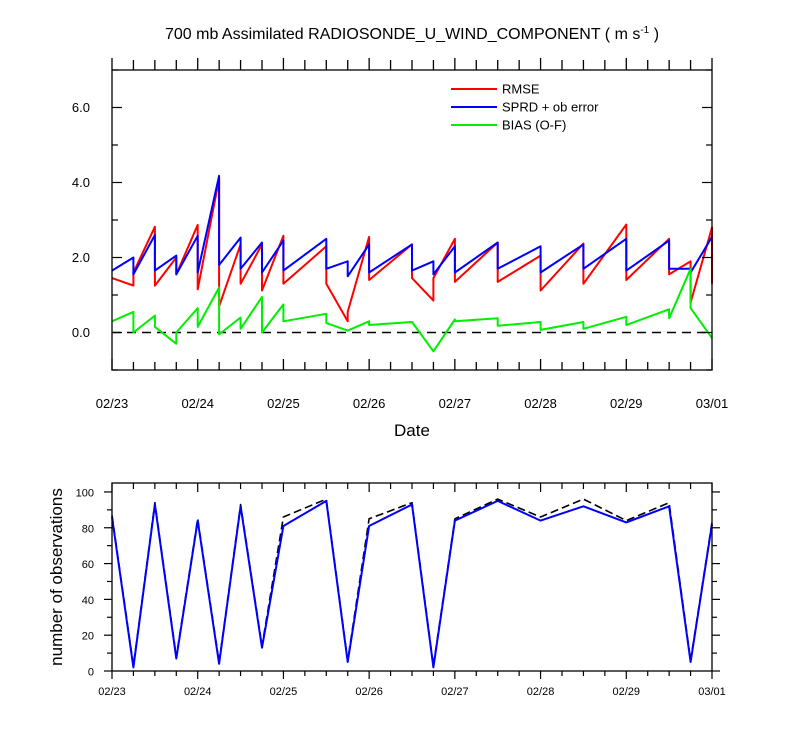  I want to click on top-x-tick-labels: 02/23 02/24 02/25 02/26 02/27 02/28 02/29 03/01, so click(412, 403).